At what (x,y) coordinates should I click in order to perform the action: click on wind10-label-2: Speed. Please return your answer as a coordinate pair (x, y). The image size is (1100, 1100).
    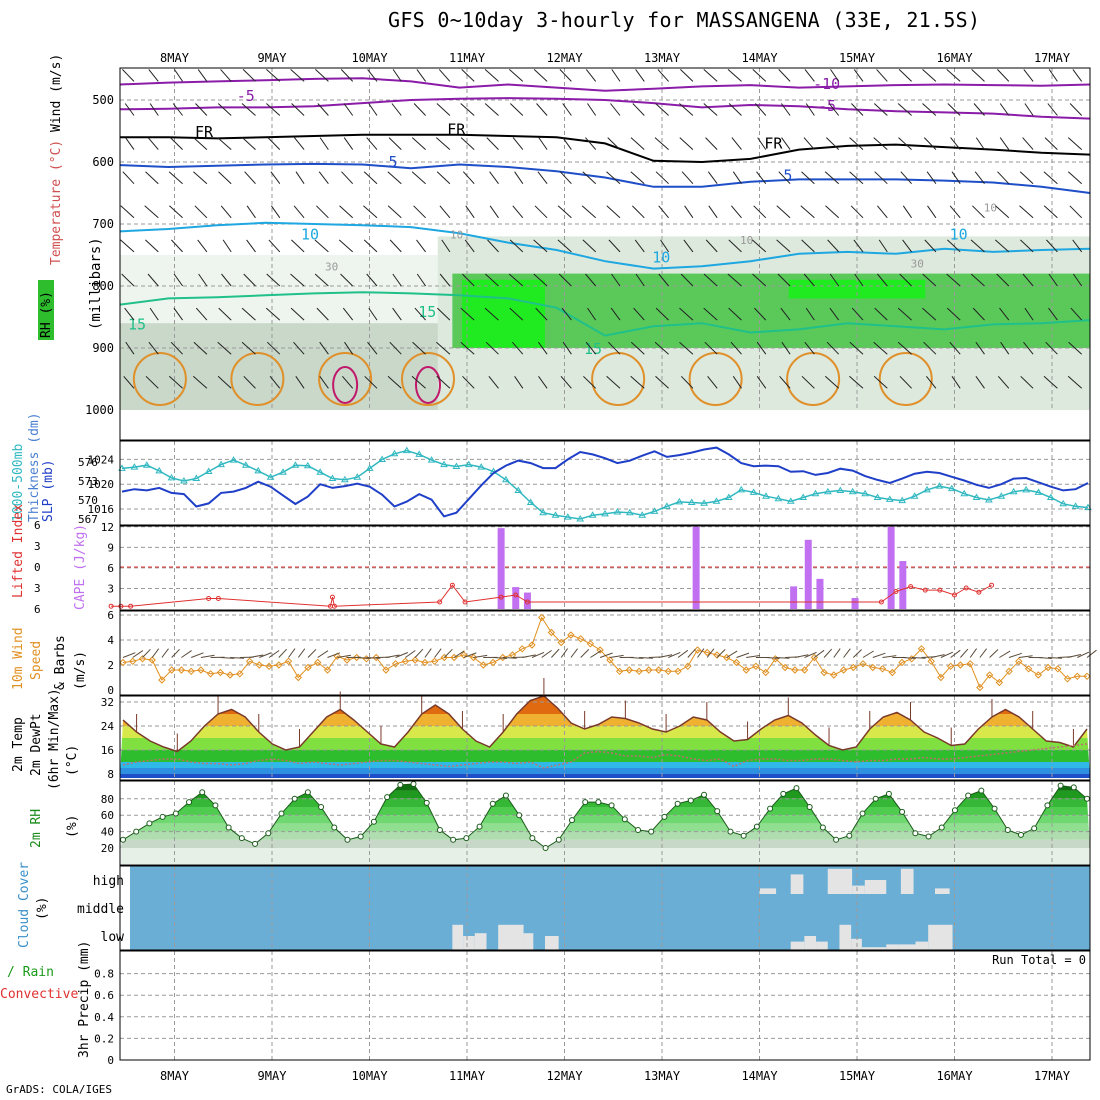
    Looking at the image, I should click on (36, 660).